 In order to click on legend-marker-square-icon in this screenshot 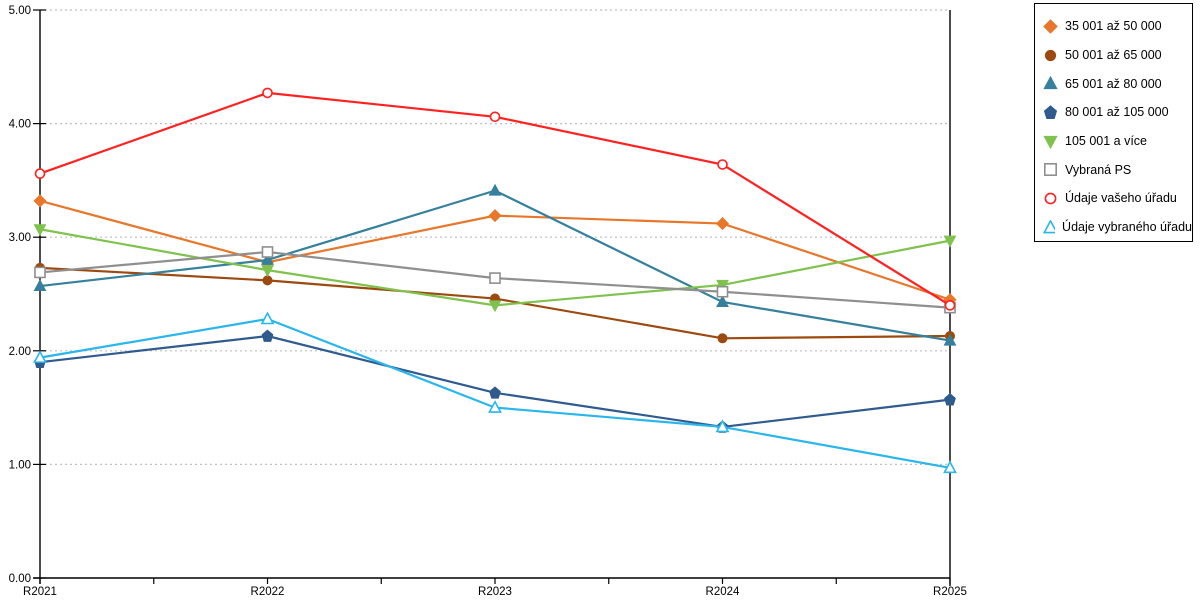, I will do `click(1050, 170)`.